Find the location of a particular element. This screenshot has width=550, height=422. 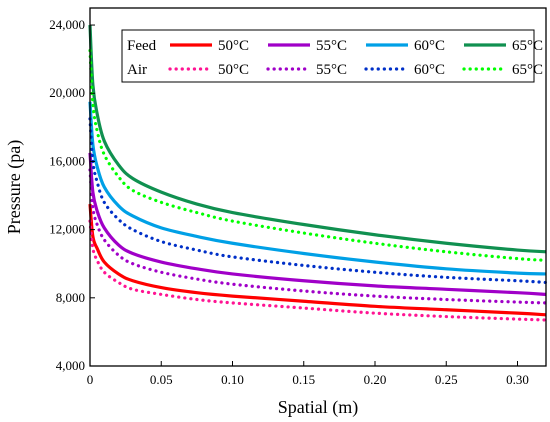

legend: Feed 50°C 55°C 60°C 65°C Air 50°C 55°C 60°C 65°C is located at coordinates (332, 56).